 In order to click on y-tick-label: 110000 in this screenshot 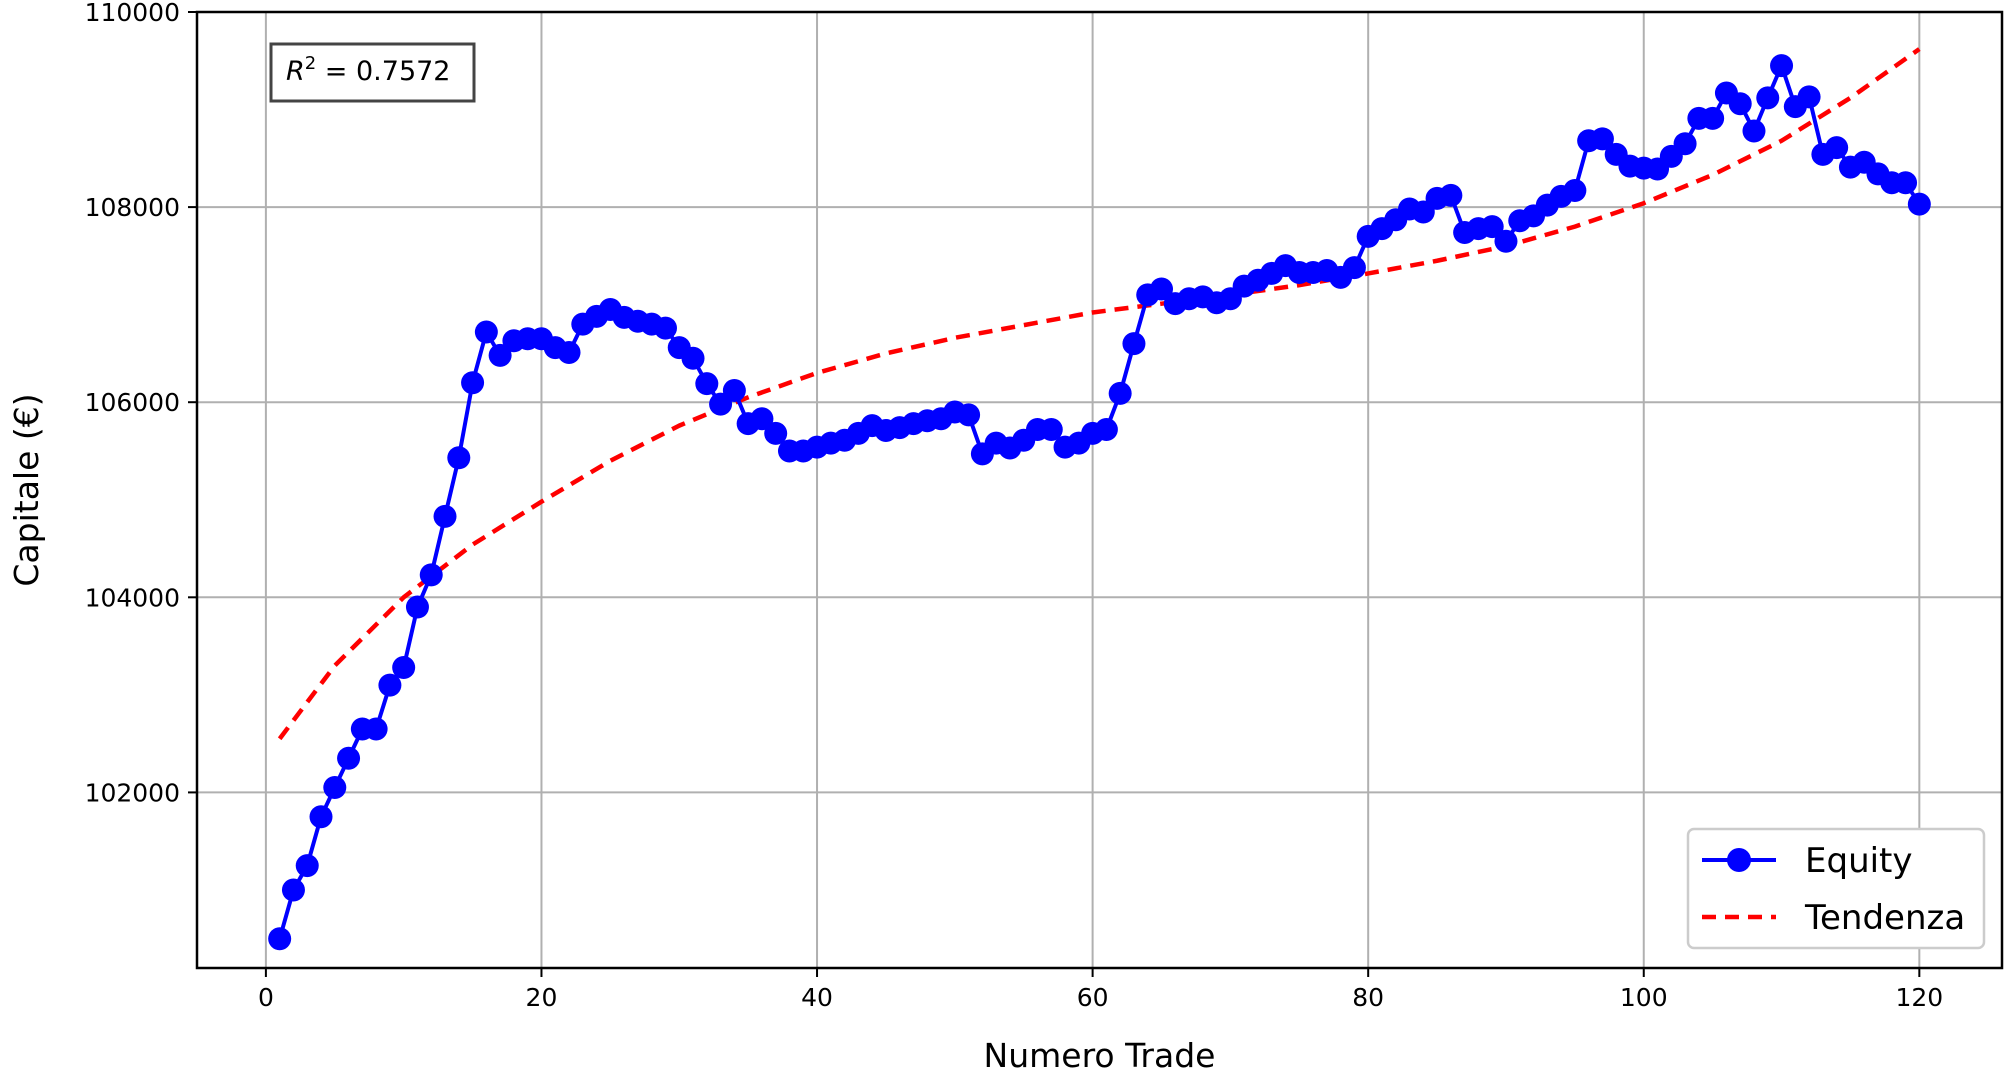, I will do `click(132, 13)`.